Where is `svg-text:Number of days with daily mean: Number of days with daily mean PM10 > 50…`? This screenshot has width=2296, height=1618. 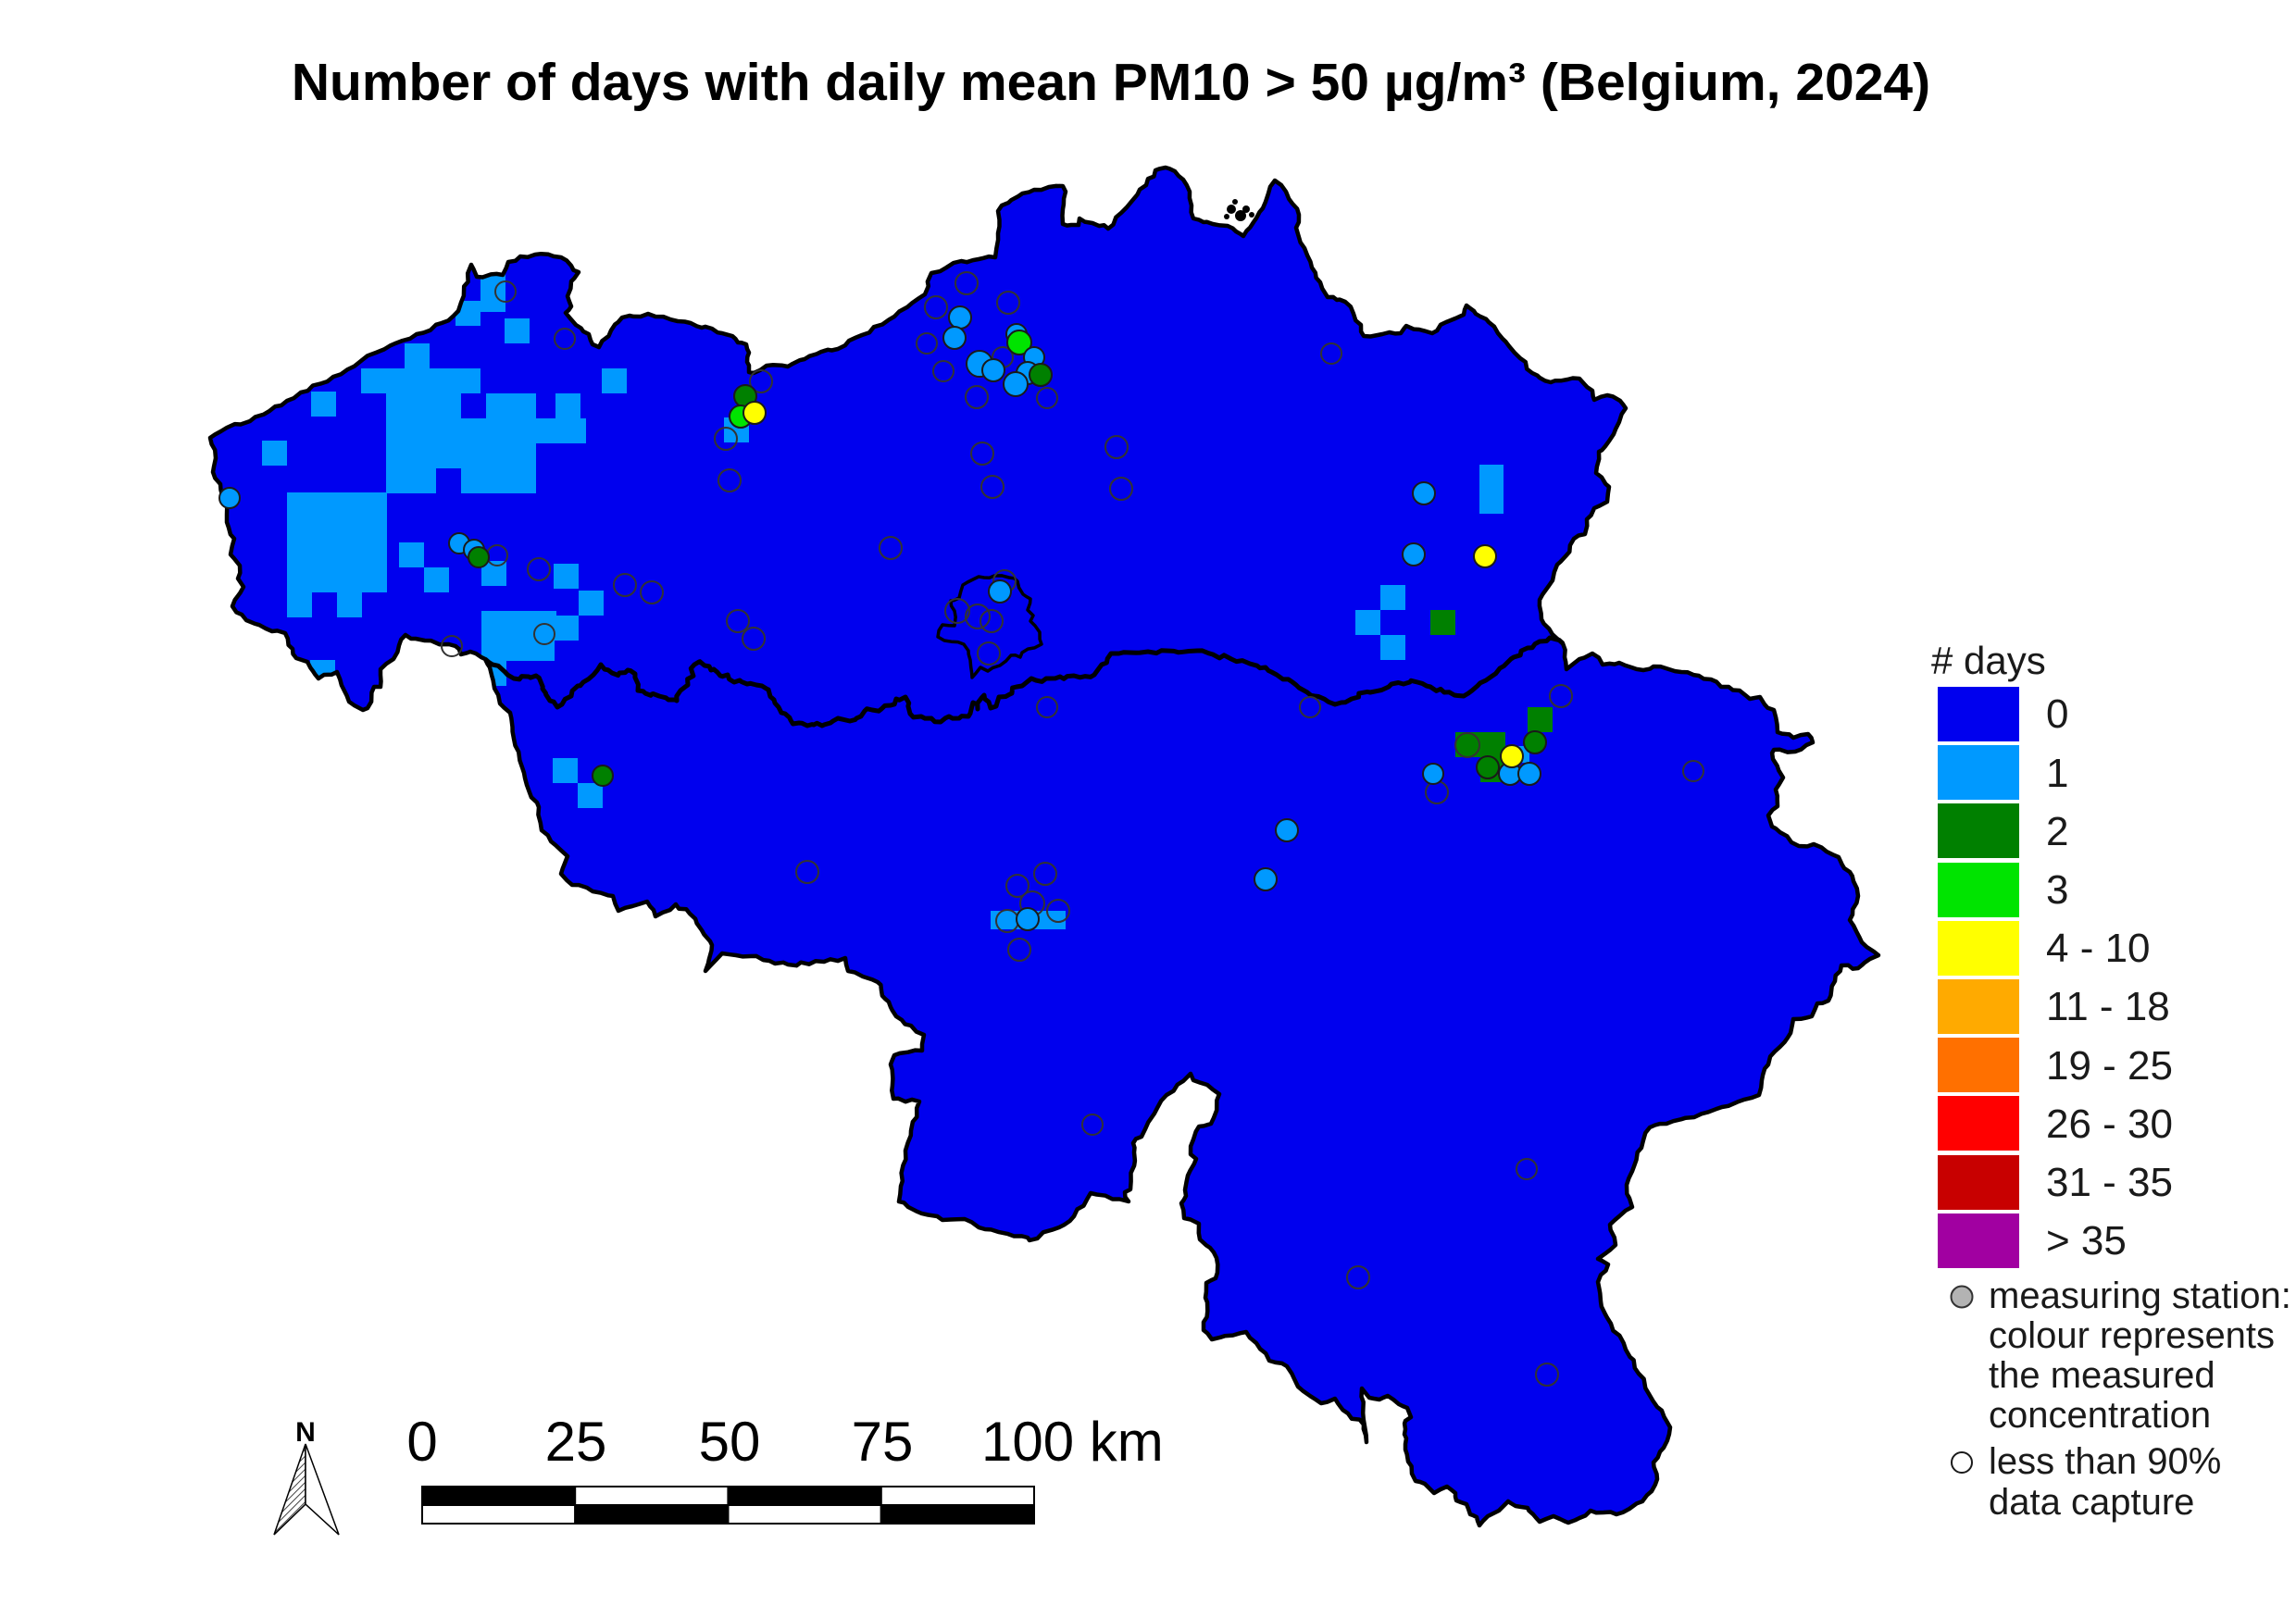 svg-text:Number of days with daily mean: Number of days with daily mean PM10 > 50… is located at coordinates (1111, 82).